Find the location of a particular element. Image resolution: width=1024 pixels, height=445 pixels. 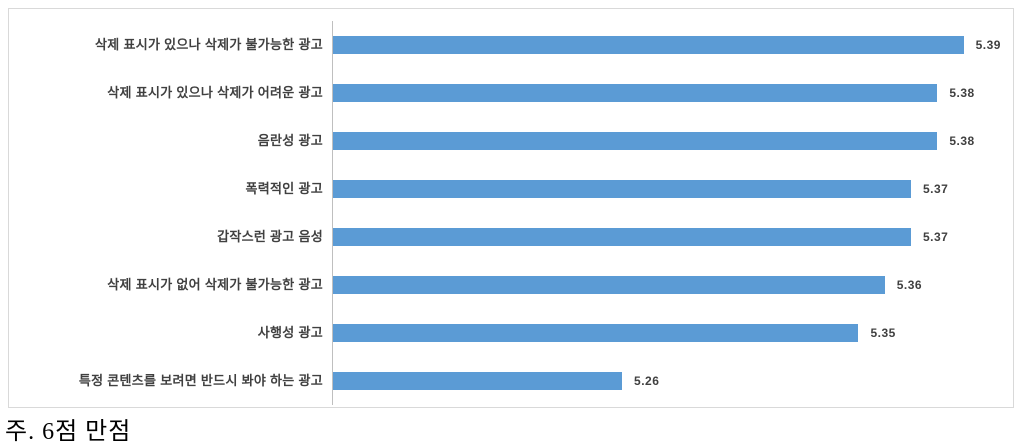

chart-row: 갑작스런 광고 음성 5.37 is located at coordinates (506, 237).